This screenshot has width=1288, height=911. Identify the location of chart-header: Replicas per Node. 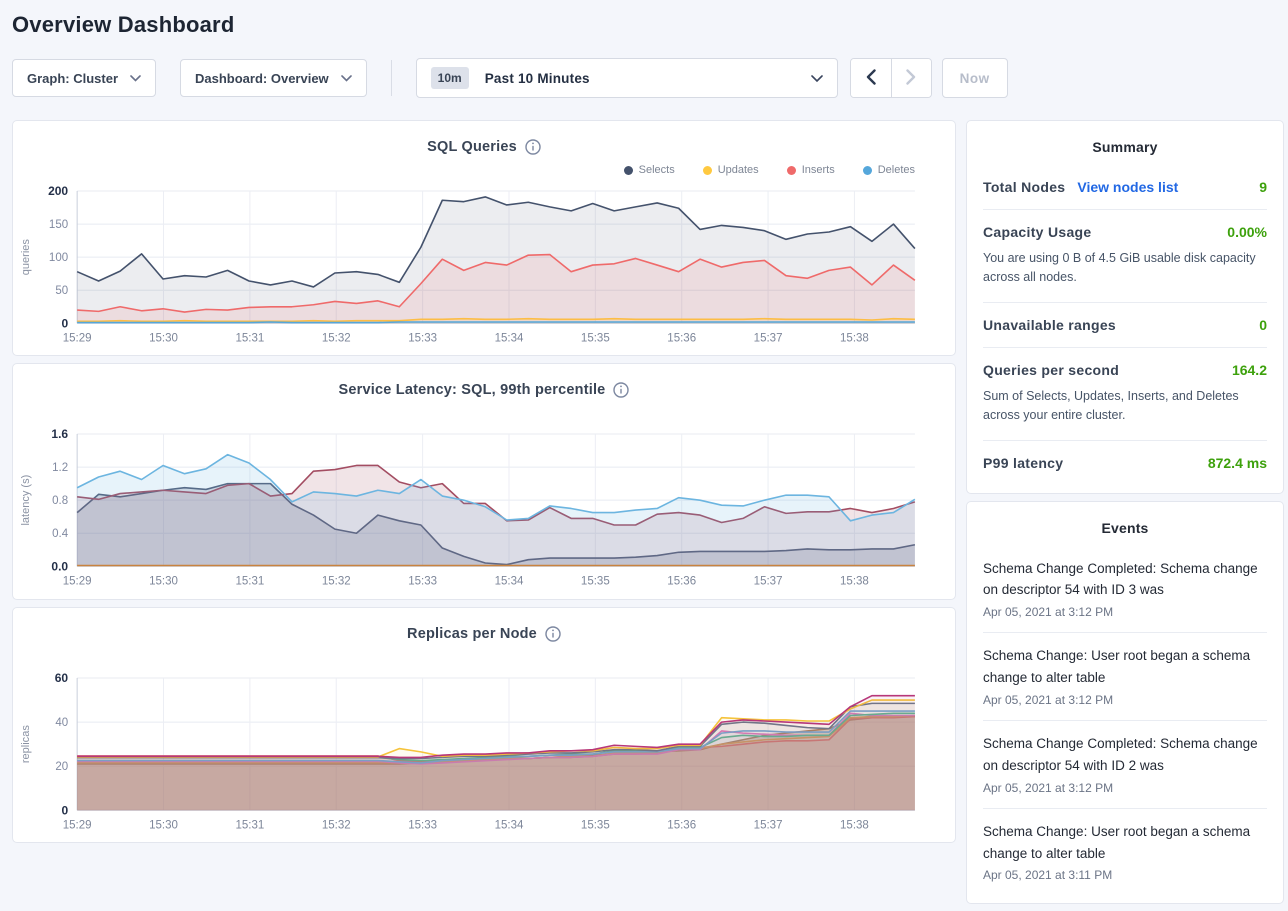
(484, 634).